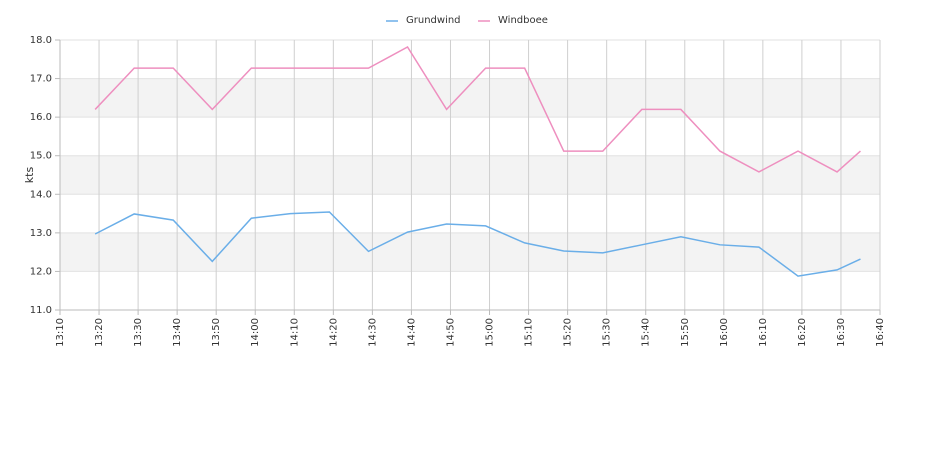  Describe the element at coordinates (411, 332) in the screenshot. I see `x-tick-label: 14:40` at that location.